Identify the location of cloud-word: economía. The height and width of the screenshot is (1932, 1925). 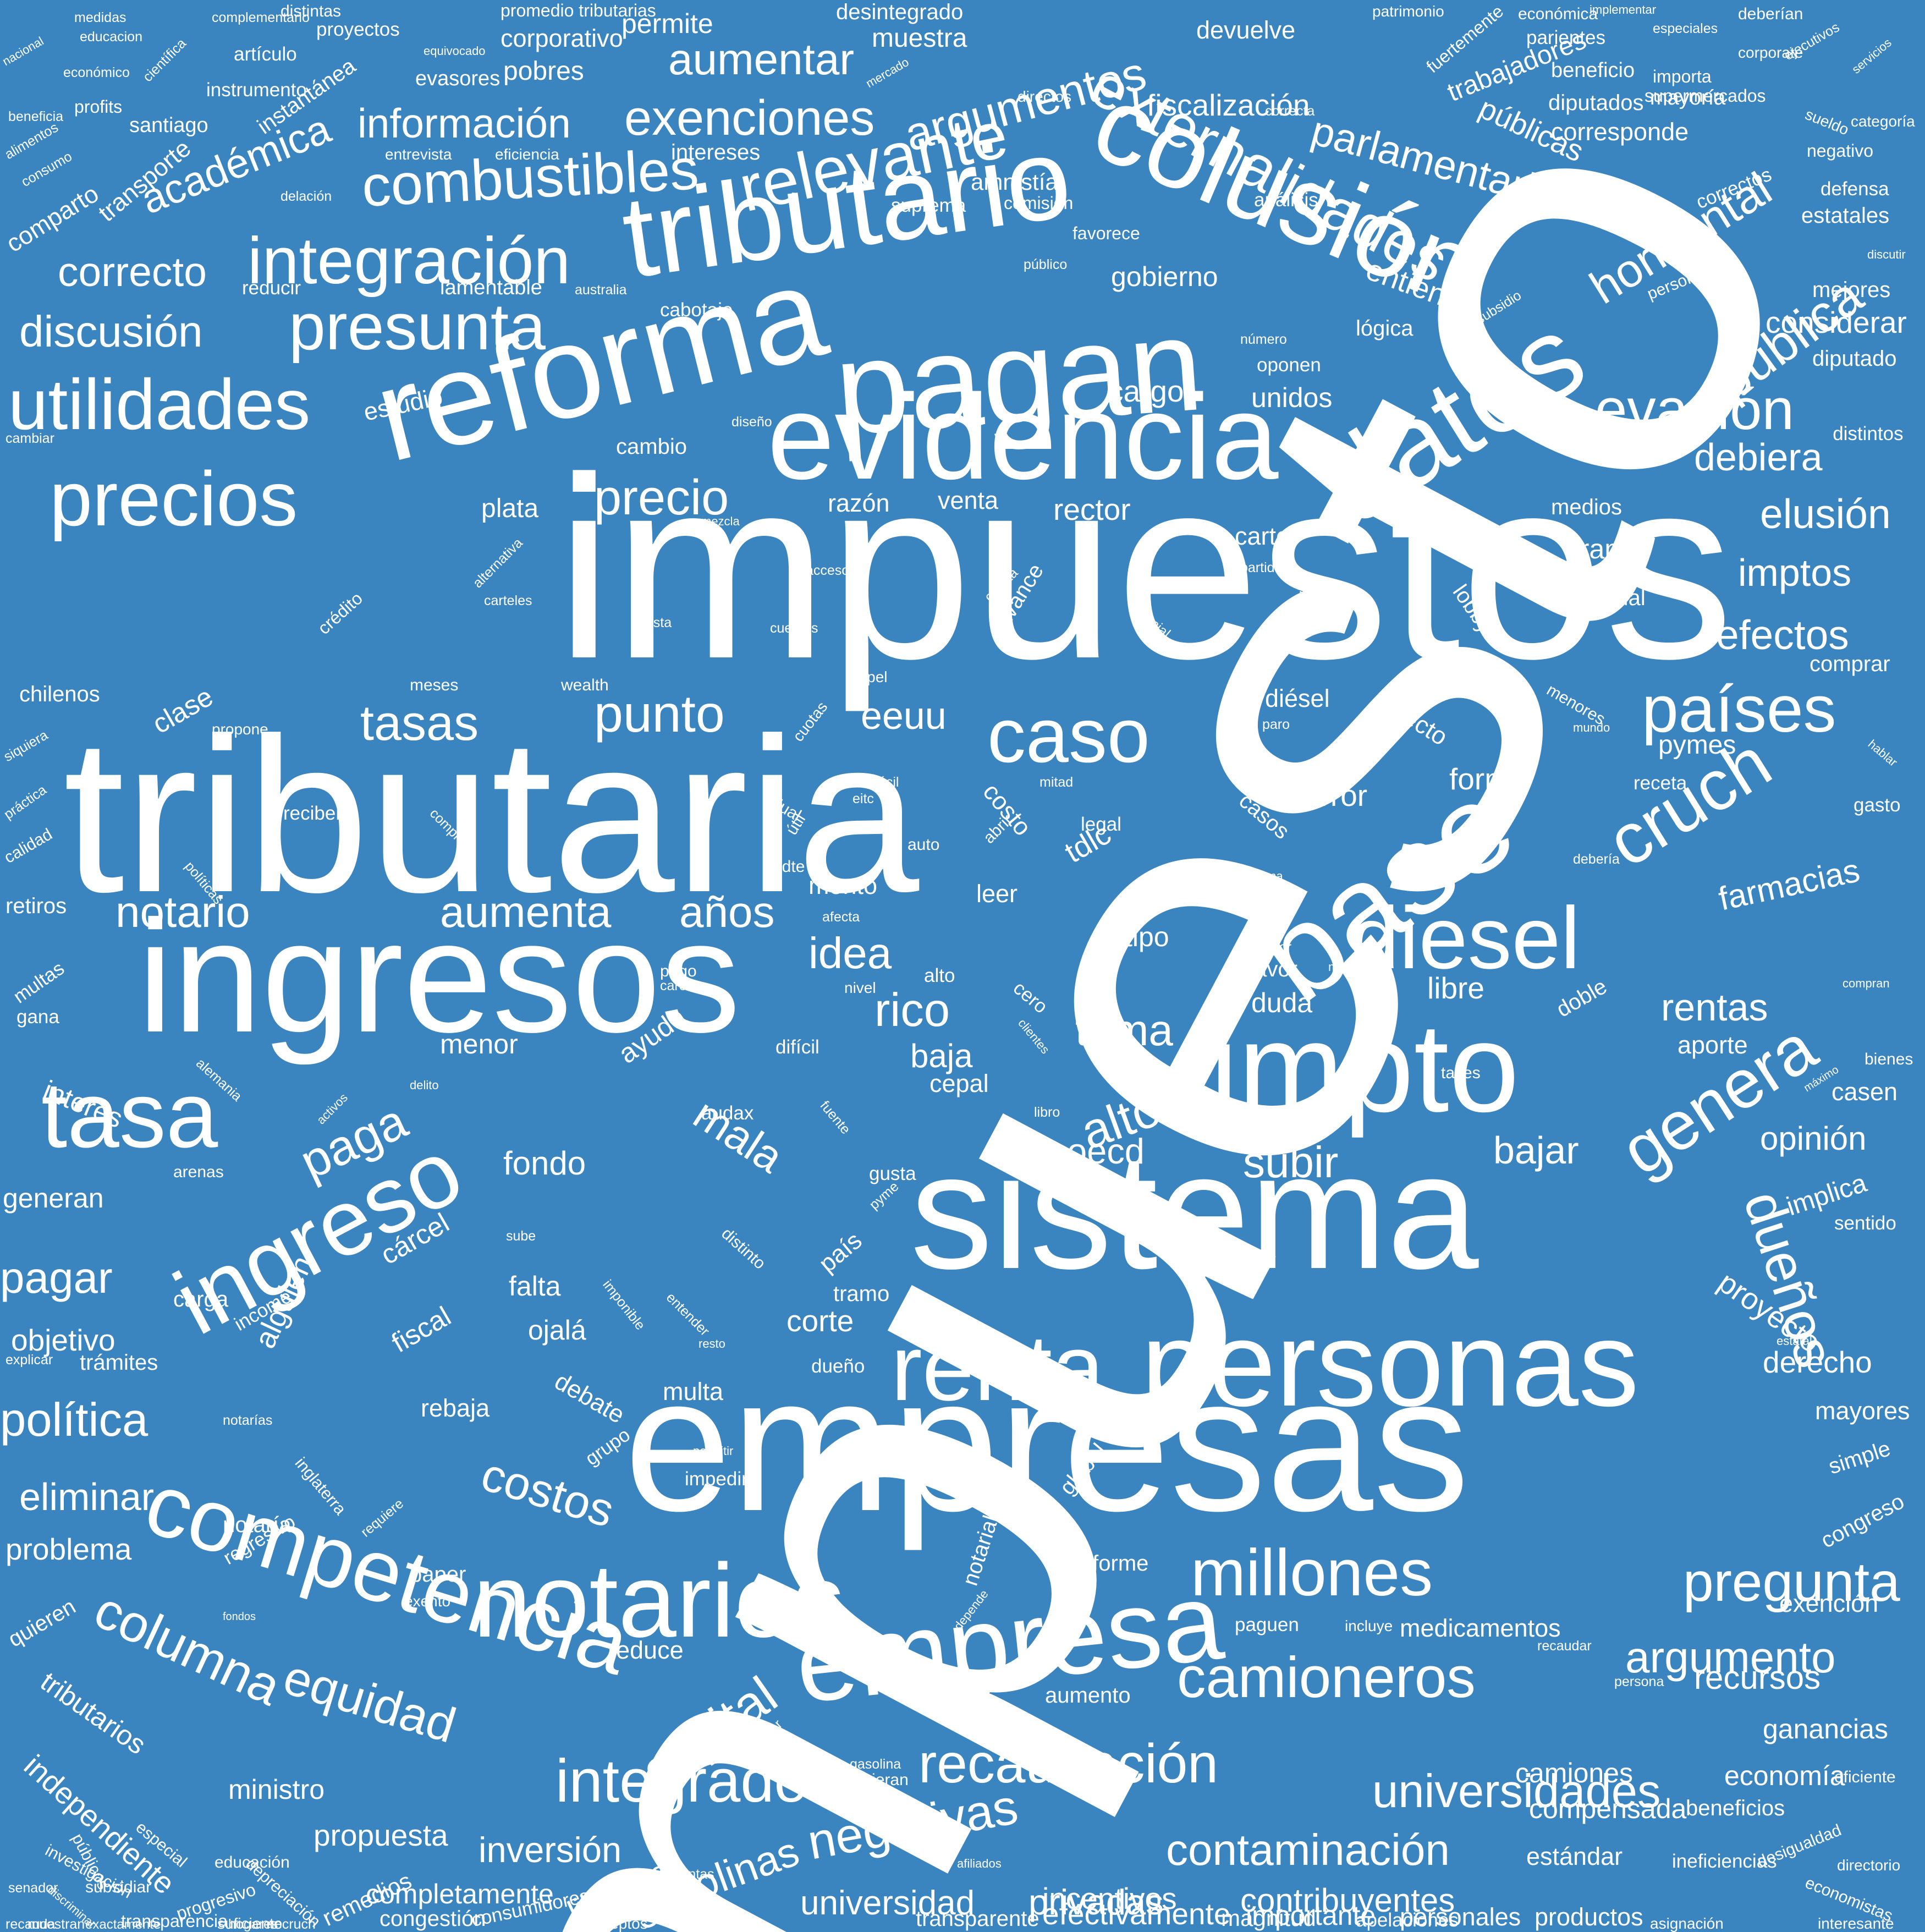
(1785, 1775).